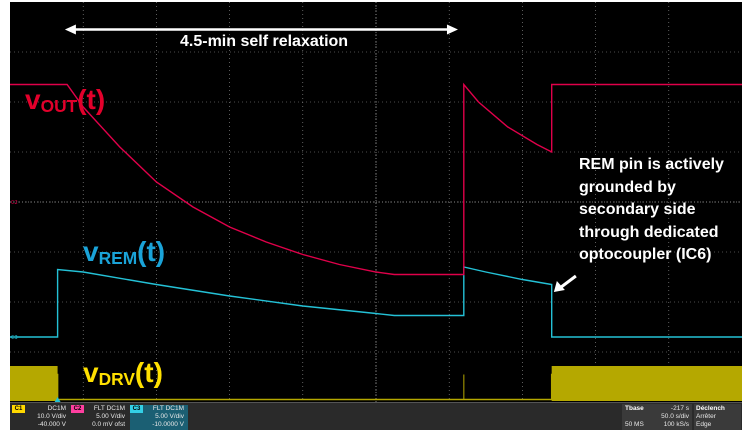 The image size is (745, 432). I want to click on channel-1-scale: 10.0 V/div, so click(51, 416).